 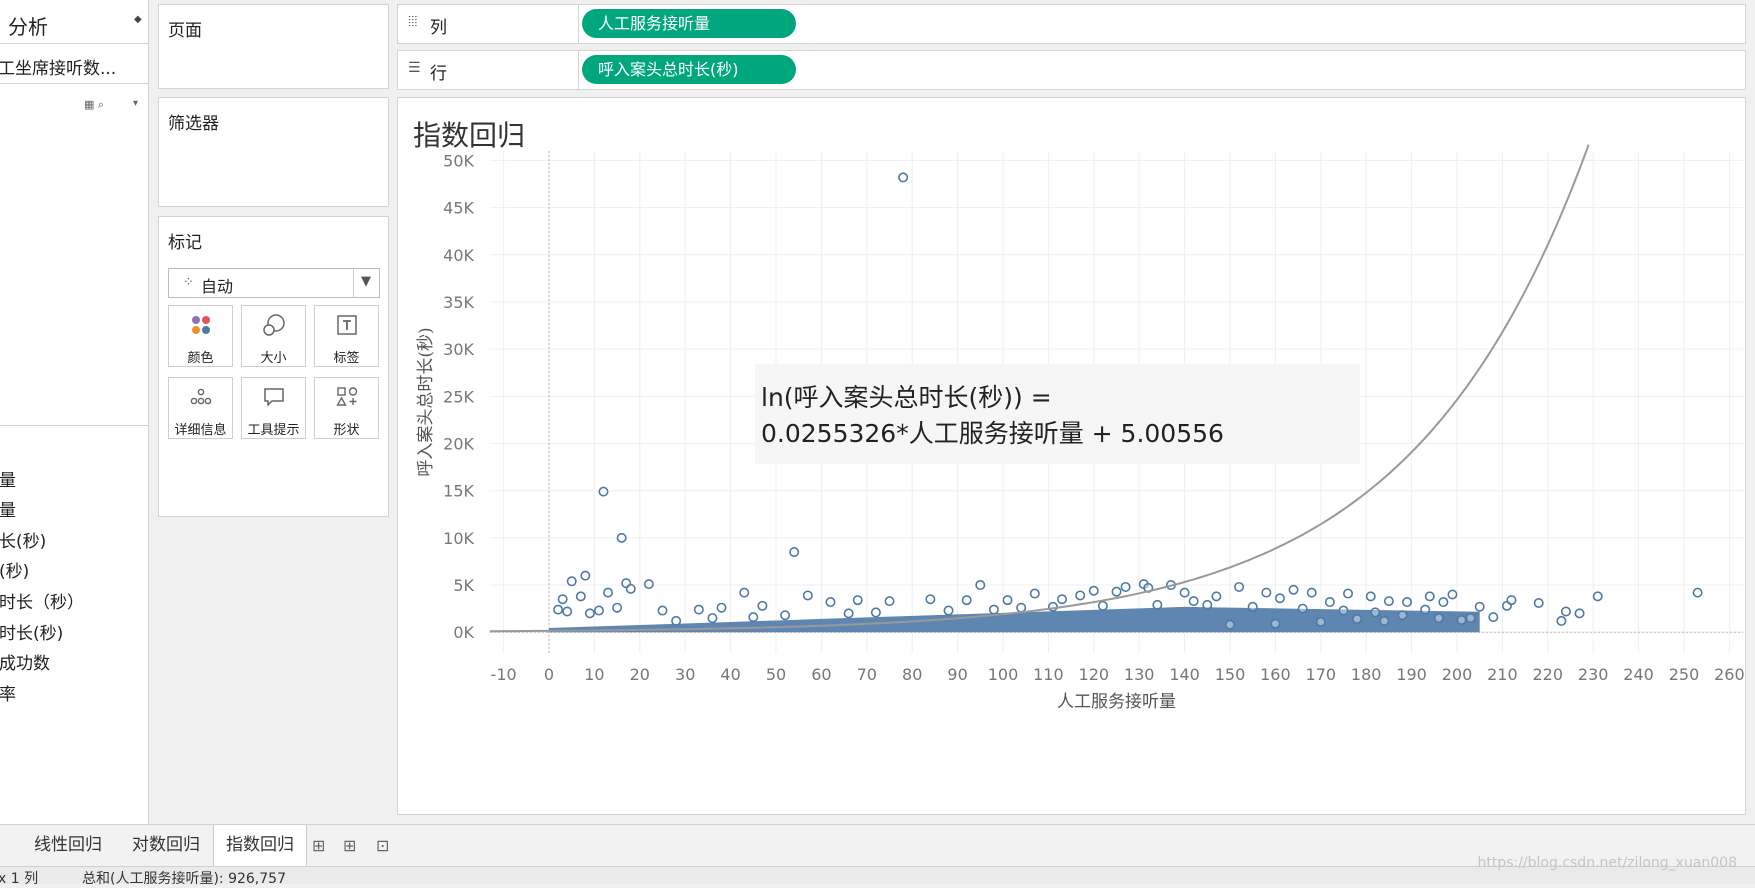 What do you see at coordinates (8, 695) in the screenshot?
I see `measure-field: 率` at bounding box center [8, 695].